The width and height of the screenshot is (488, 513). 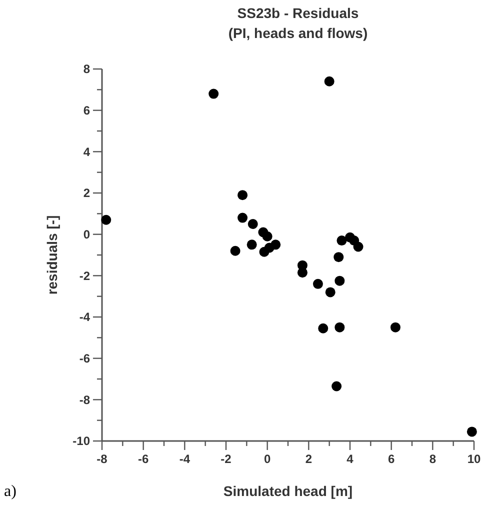 What do you see at coordinates (86, 235) in the screenshot?
I see `y-tick-label: 0` at bounding box center [86, 235].